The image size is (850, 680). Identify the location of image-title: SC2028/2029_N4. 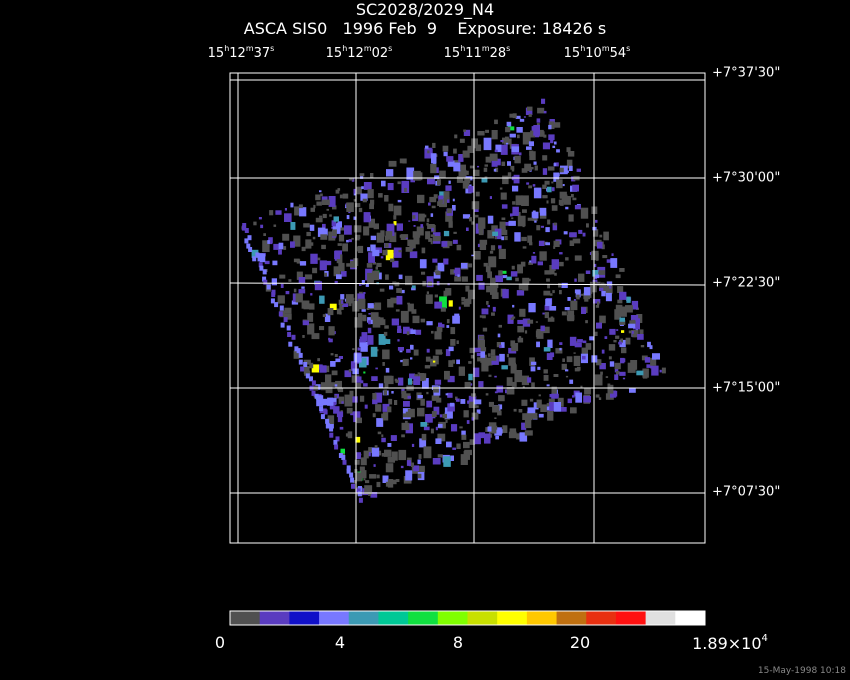
(425, 9).